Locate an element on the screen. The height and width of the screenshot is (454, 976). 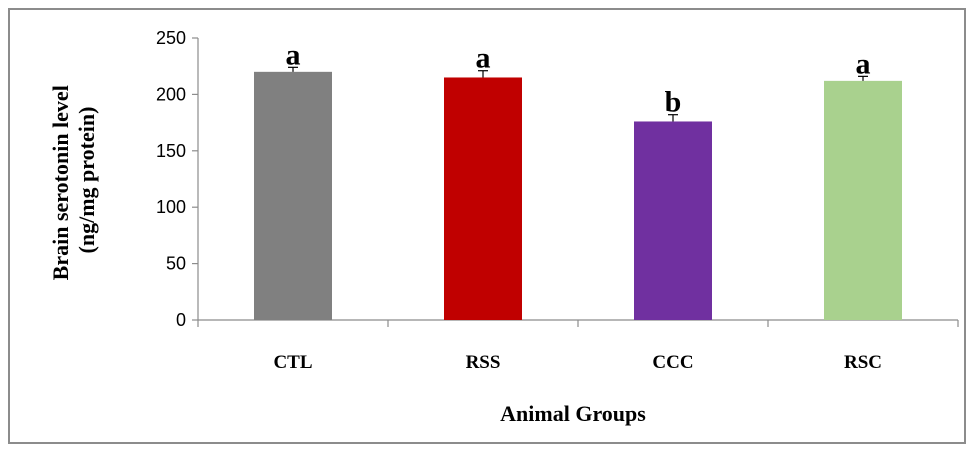
category-label-ctl: CTL is located at coordinates (292, 362).